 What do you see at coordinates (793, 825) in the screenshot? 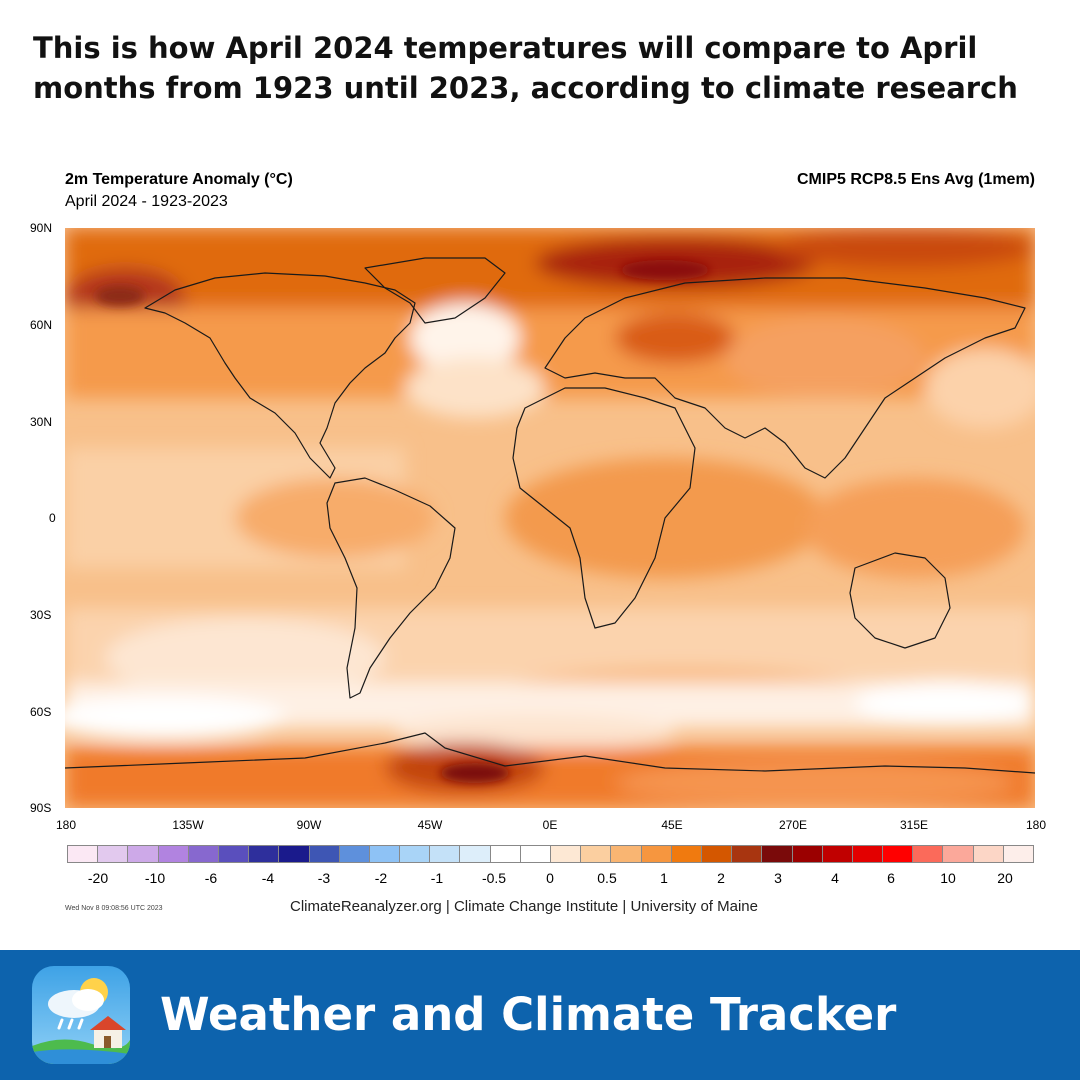
I see `lon-label: 270E` at bounding box center [793, 825].